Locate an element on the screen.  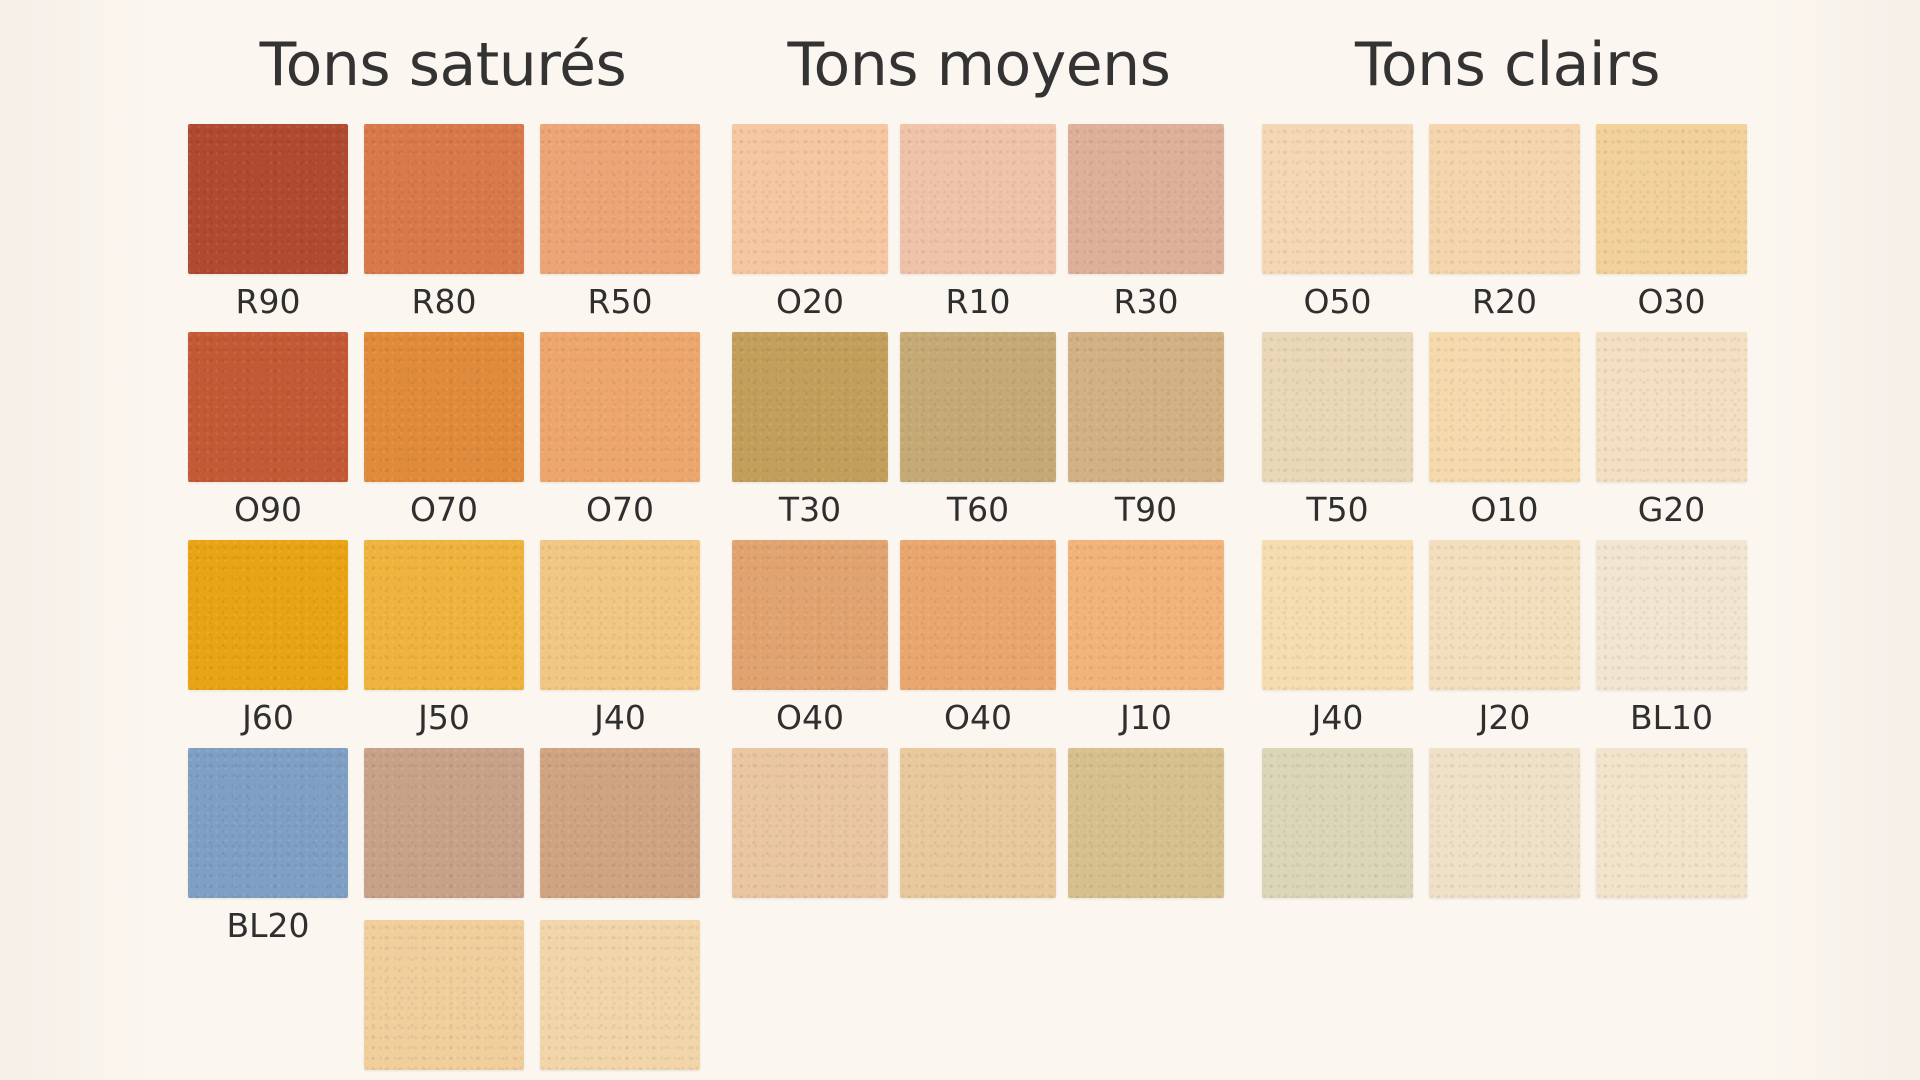
swatch-code: J20 is located at coordinates (1504, 717).